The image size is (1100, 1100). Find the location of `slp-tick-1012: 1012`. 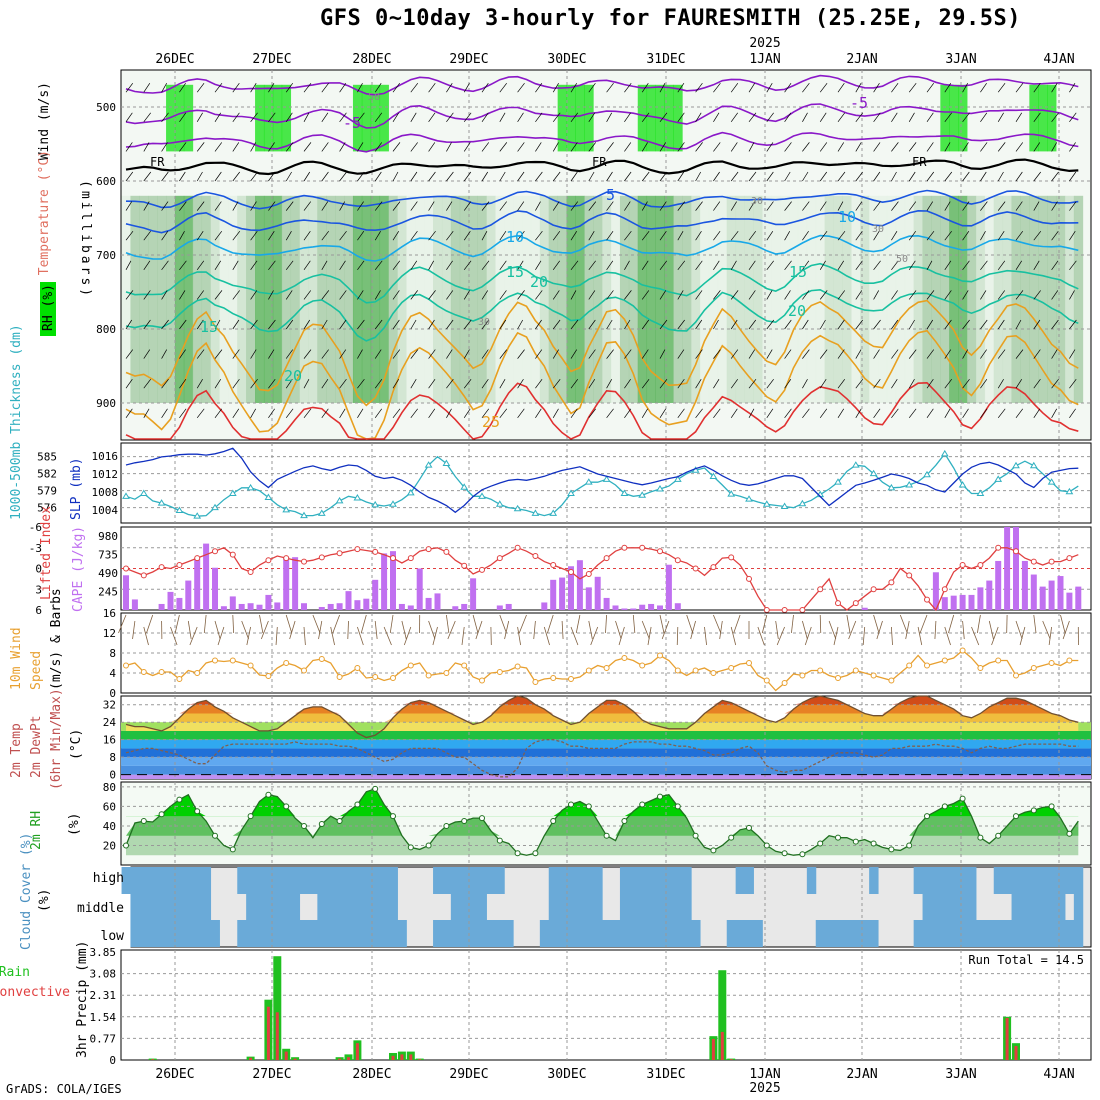

slp-tick-1012: 1012 is located at coordinates (105, 474).